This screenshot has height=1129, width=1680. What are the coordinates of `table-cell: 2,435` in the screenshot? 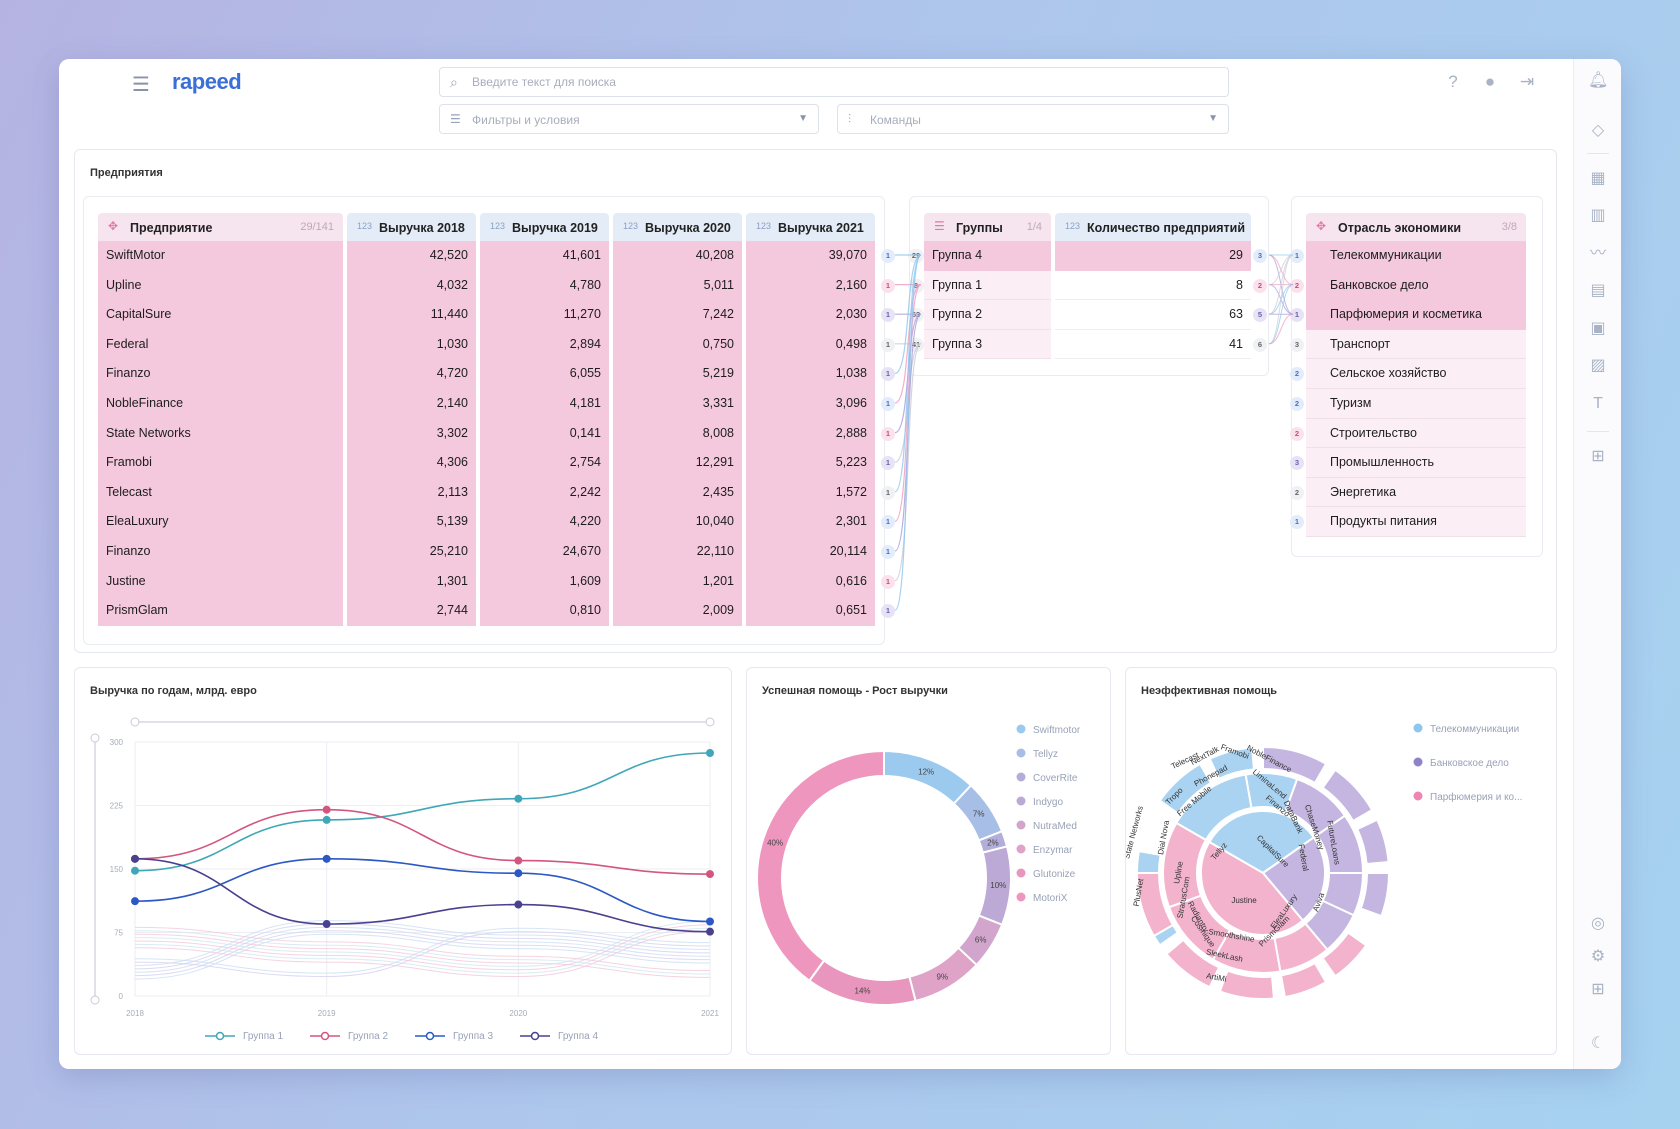 It's located at (677, 492).